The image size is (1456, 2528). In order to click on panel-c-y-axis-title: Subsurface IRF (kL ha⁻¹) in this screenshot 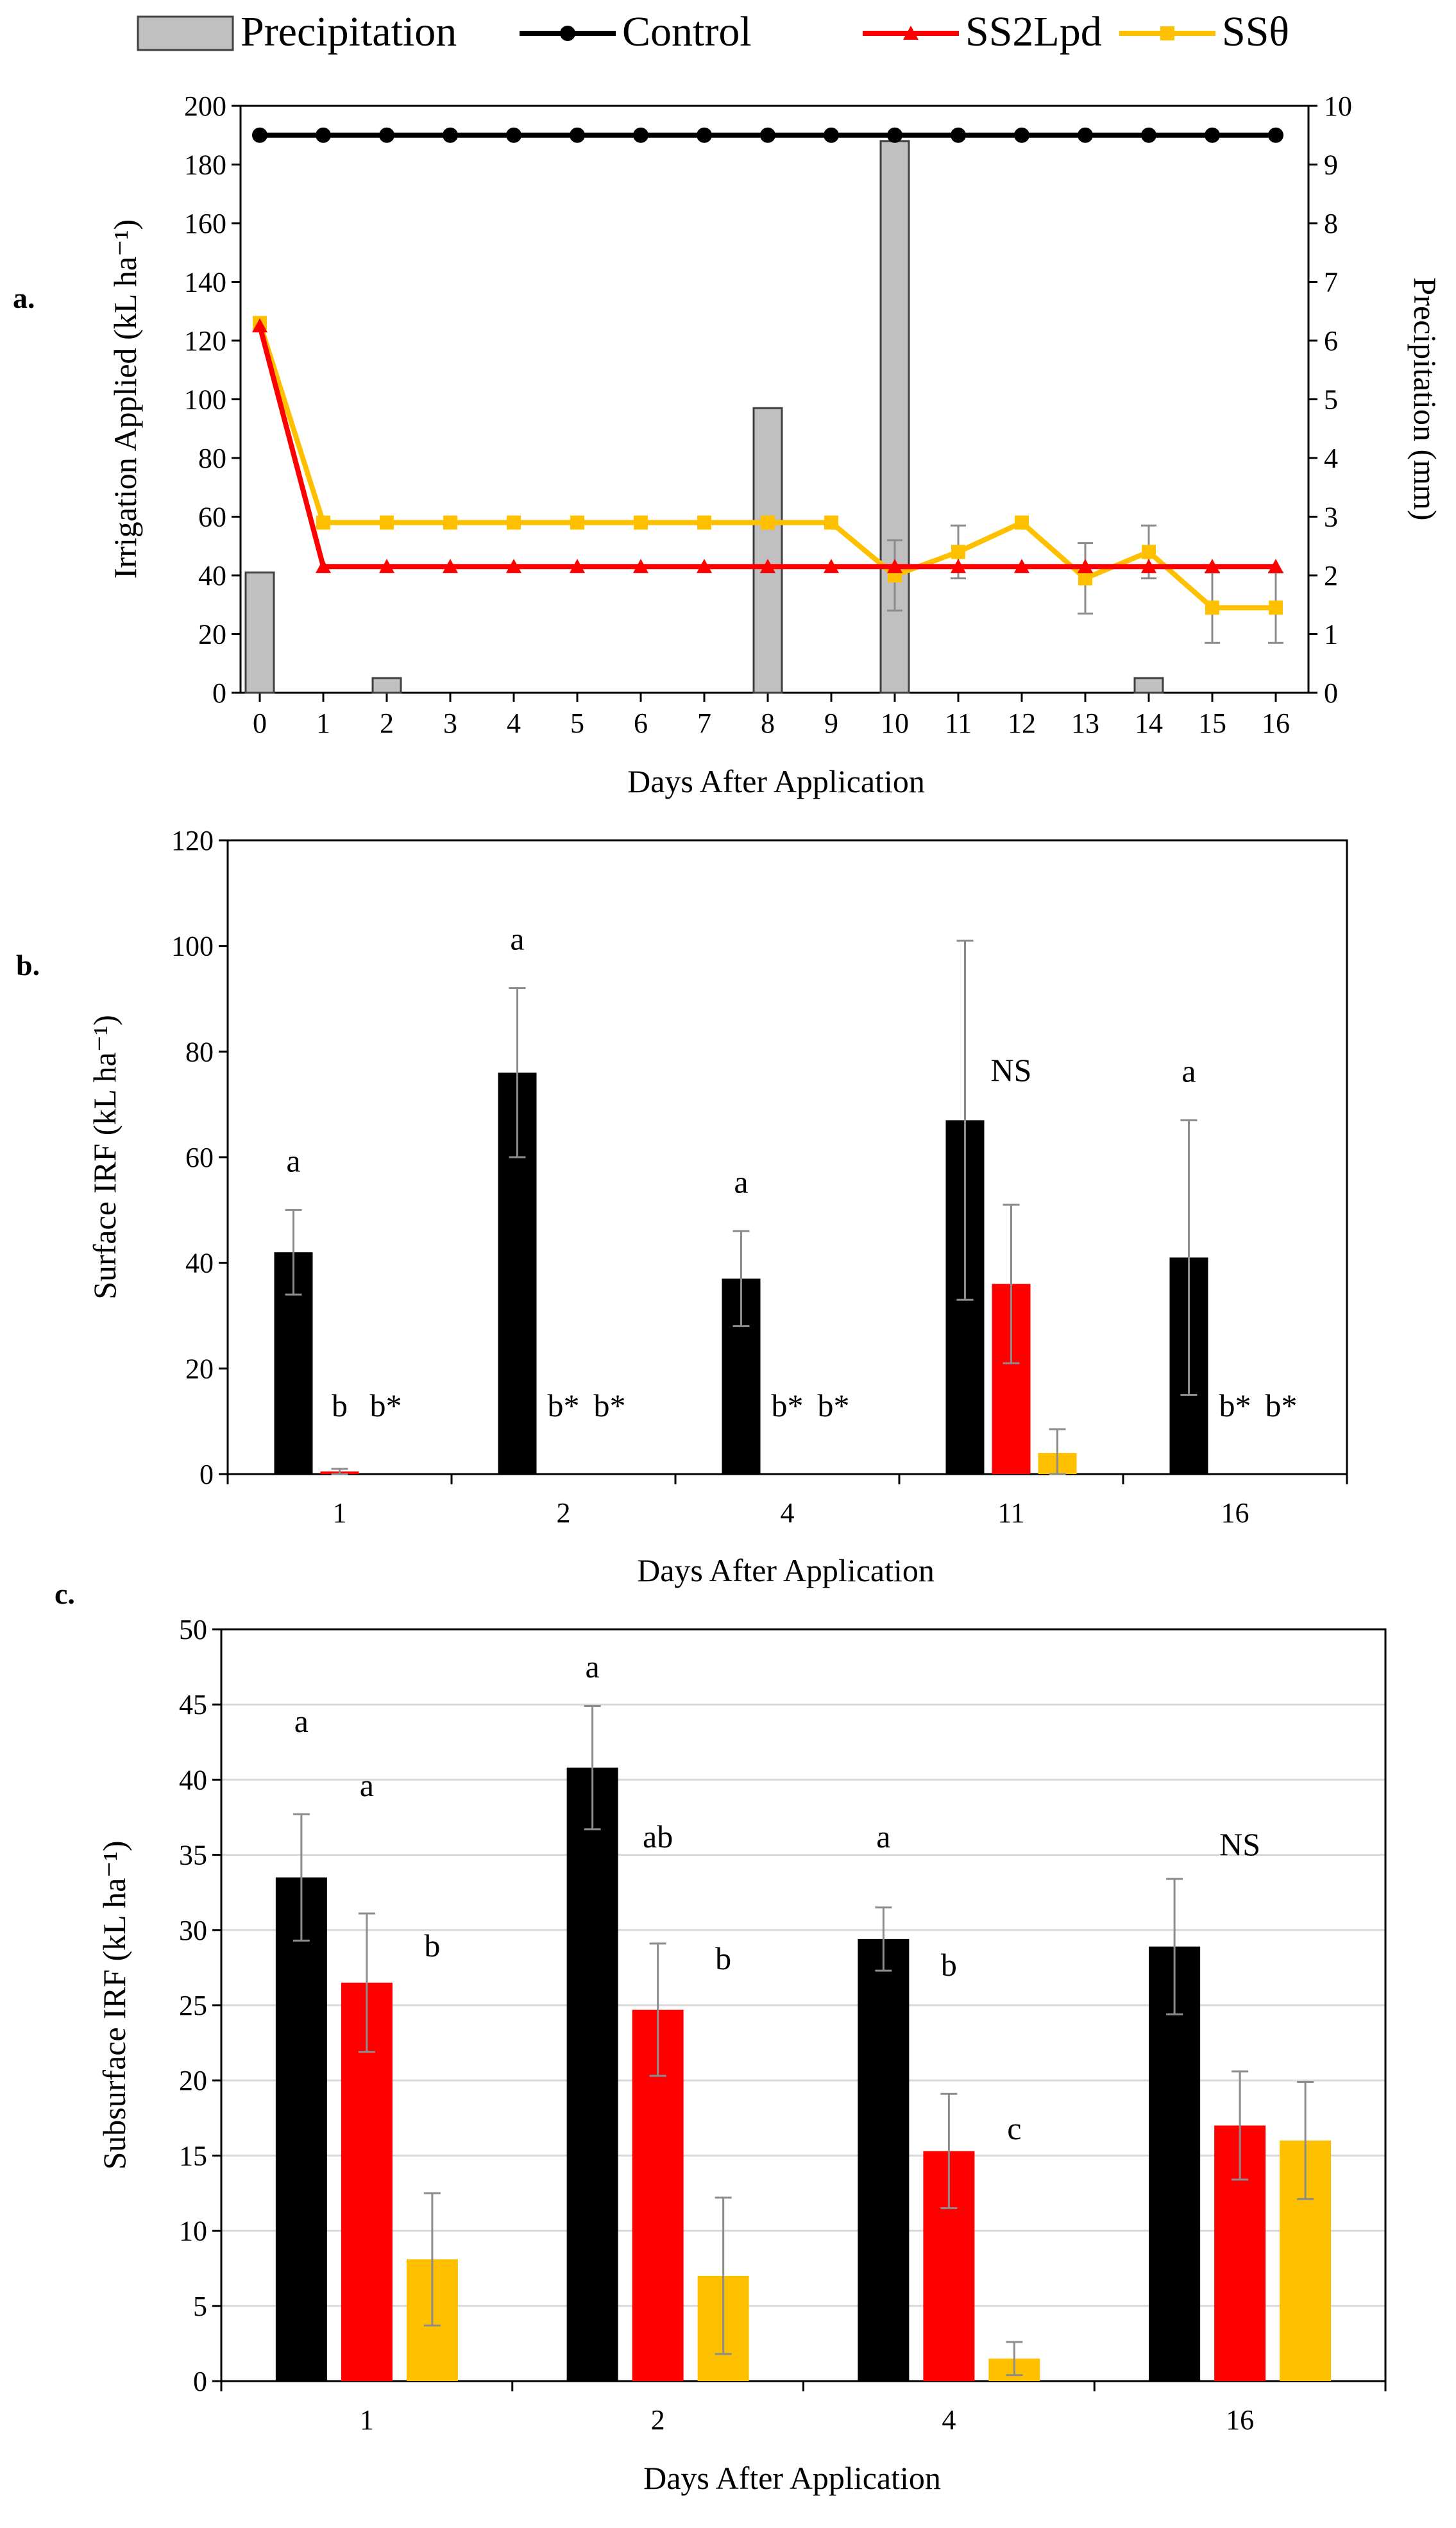, I will do `click(114, 2005)`.